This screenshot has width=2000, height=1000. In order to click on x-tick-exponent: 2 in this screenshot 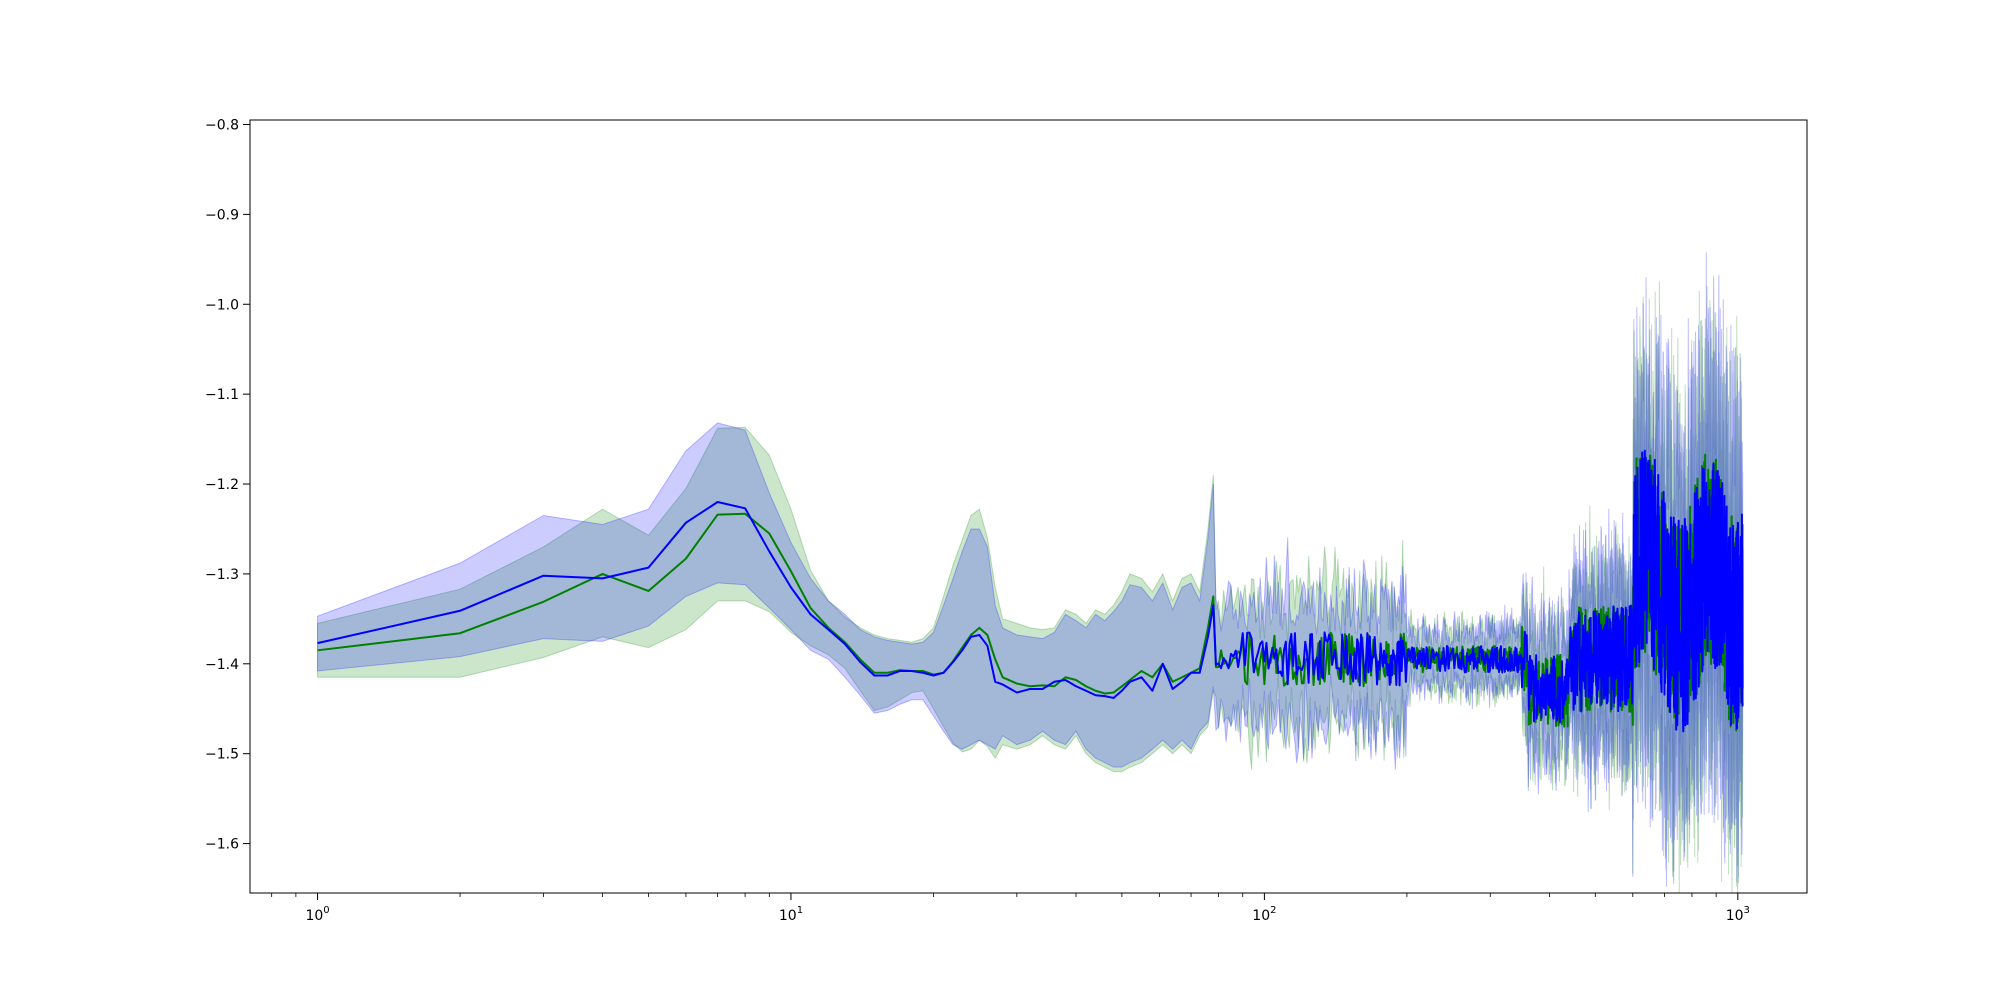, I will do `click(1273, 910)`.